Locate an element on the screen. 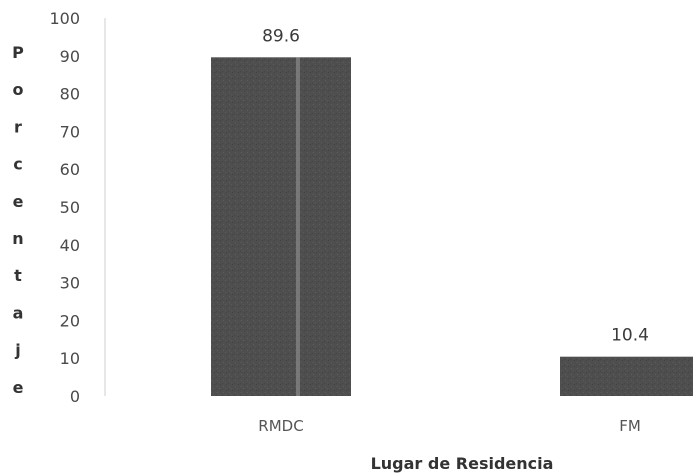  y-axis-title-letter: o is located at coordinates (18, 89).